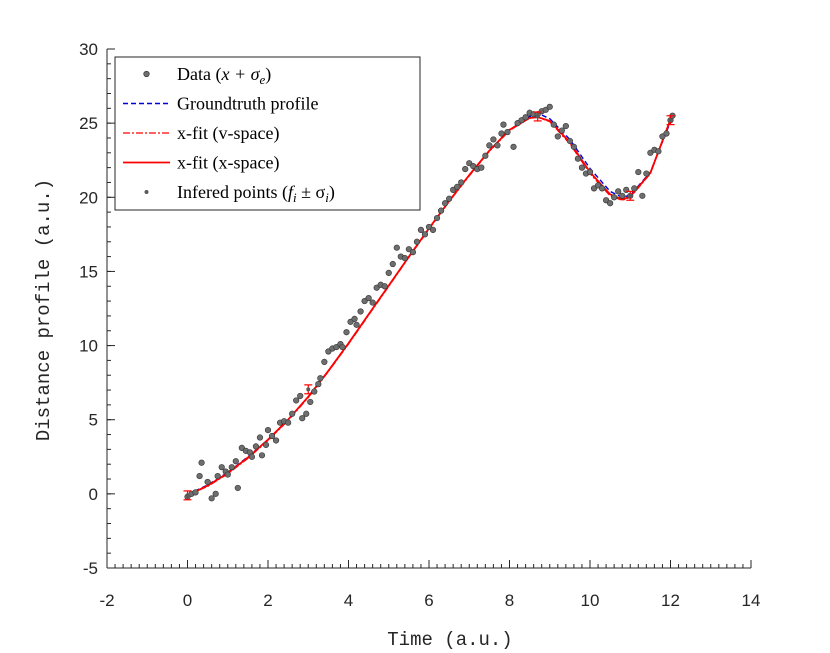  I want to click on legend-label: Data (x + σe), so click(224, 75).